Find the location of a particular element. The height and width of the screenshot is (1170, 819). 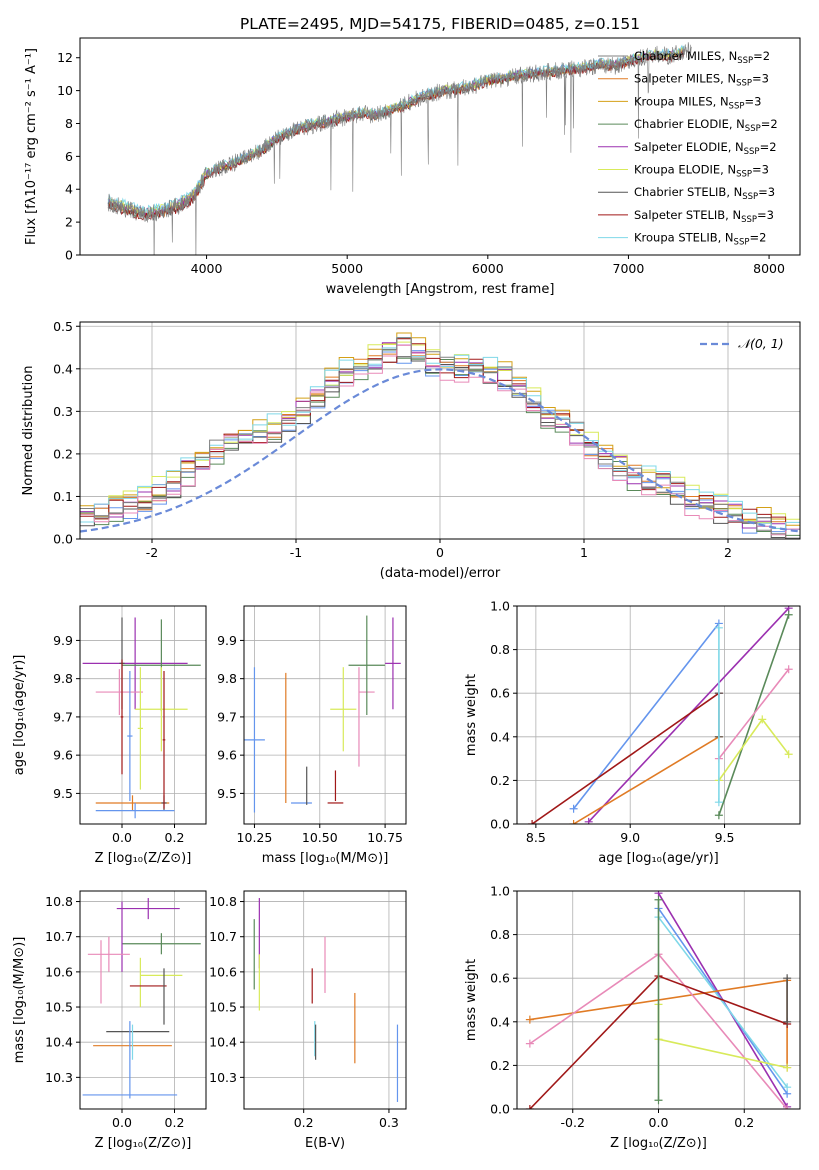

y-axis-label: Flux [fλ10⁻¹⁷ erg cm⁻² s⁻¹ A⁻¹] is located at coordinates (31, 146).